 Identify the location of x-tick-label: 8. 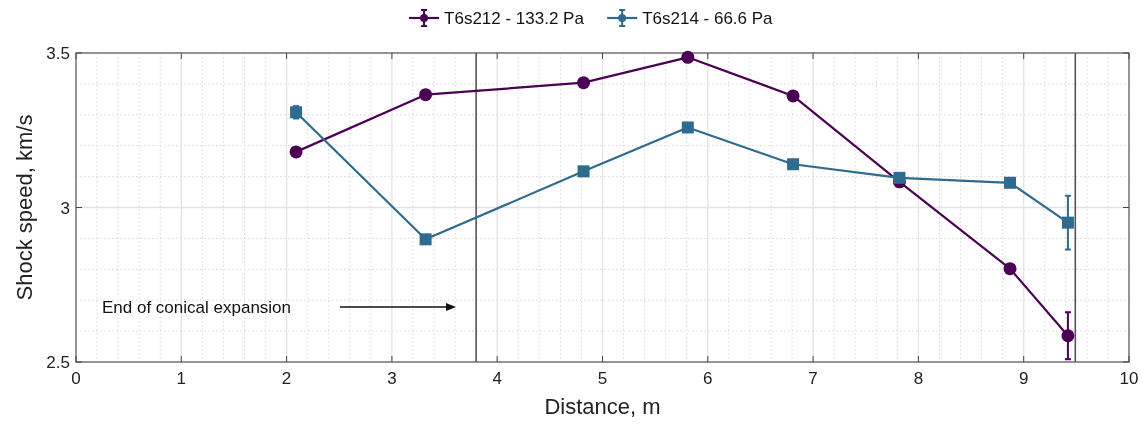
(918, 378).